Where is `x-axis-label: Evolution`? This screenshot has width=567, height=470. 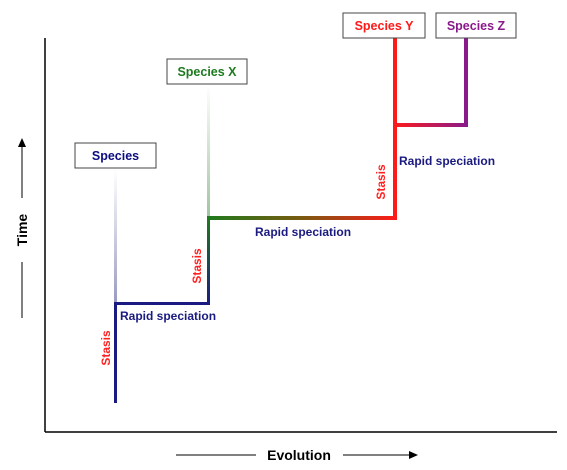
x-axis-label: Evolution is located at coordinates (299, 455).